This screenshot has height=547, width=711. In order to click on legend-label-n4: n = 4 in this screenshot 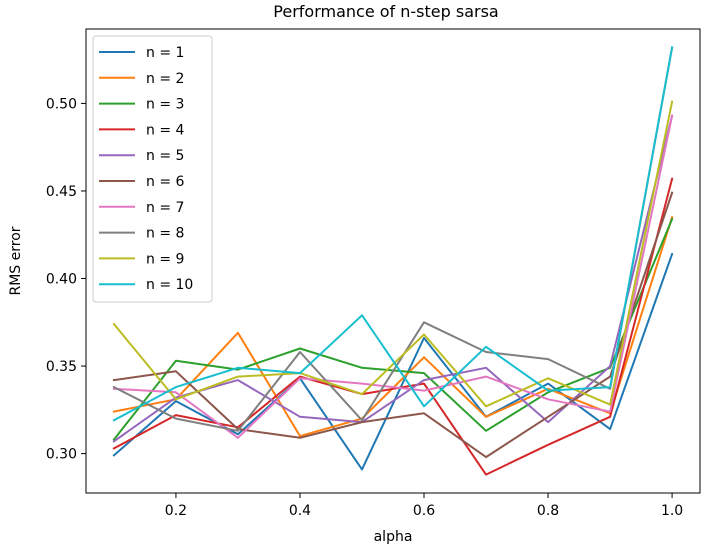, I will do `click(165, 130)`.